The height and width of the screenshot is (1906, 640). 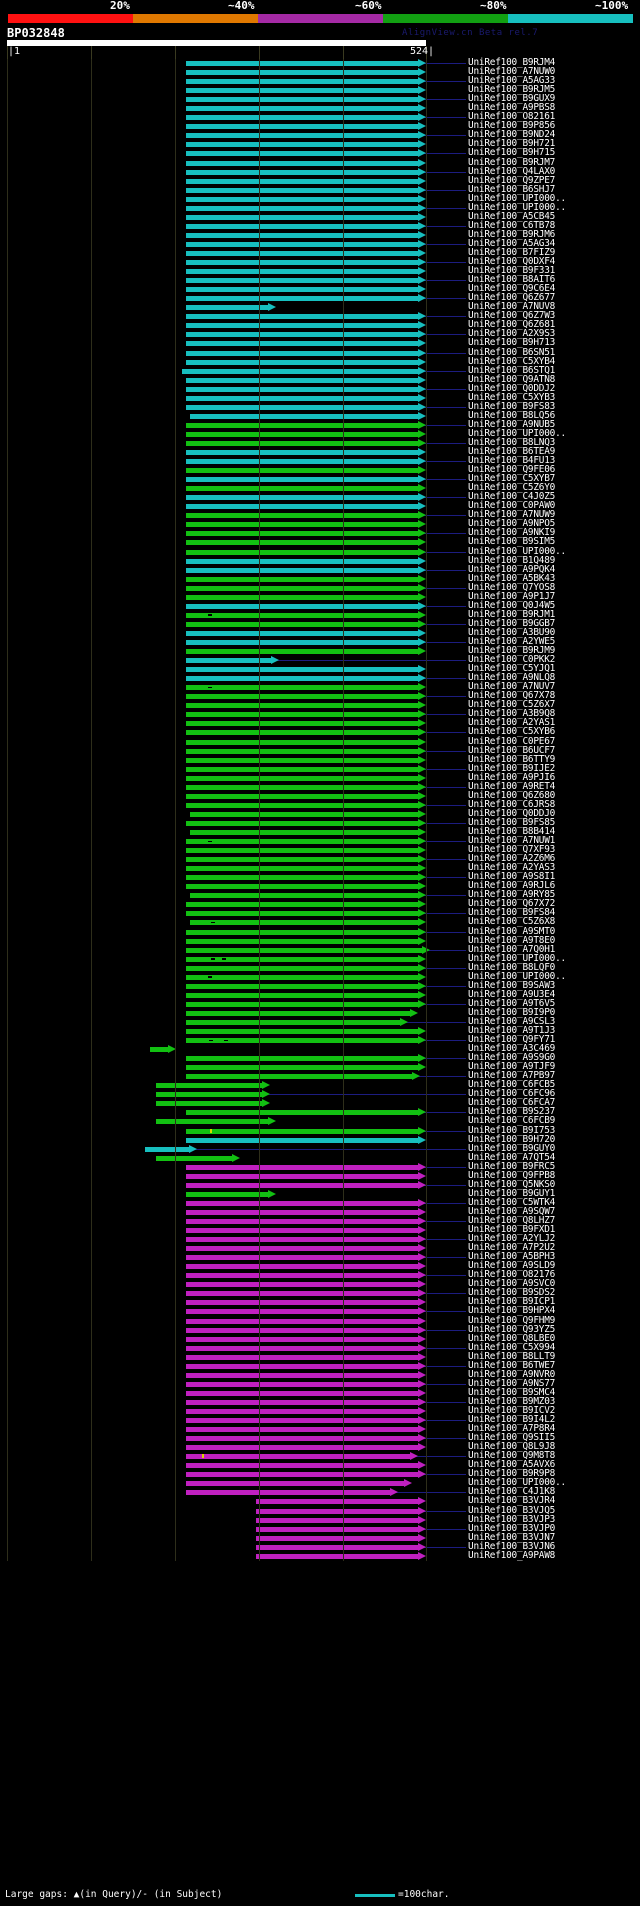 I want to click on alignment-row: UniRef100_A2Z6M6, so click(x=320, y=859).